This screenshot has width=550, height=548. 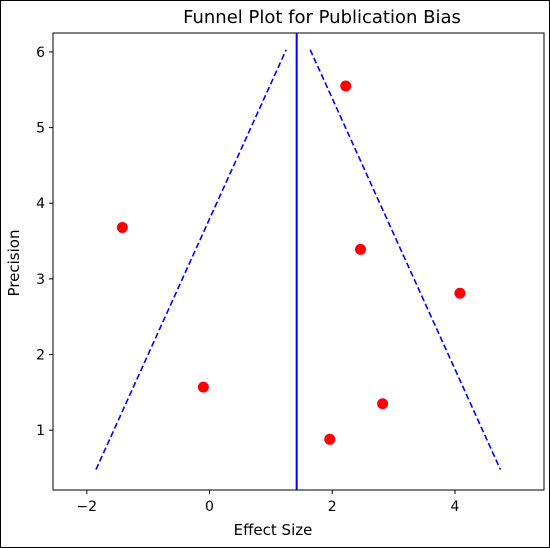 I want to click on y-tick-label: 1, so click(x=40, y=431).